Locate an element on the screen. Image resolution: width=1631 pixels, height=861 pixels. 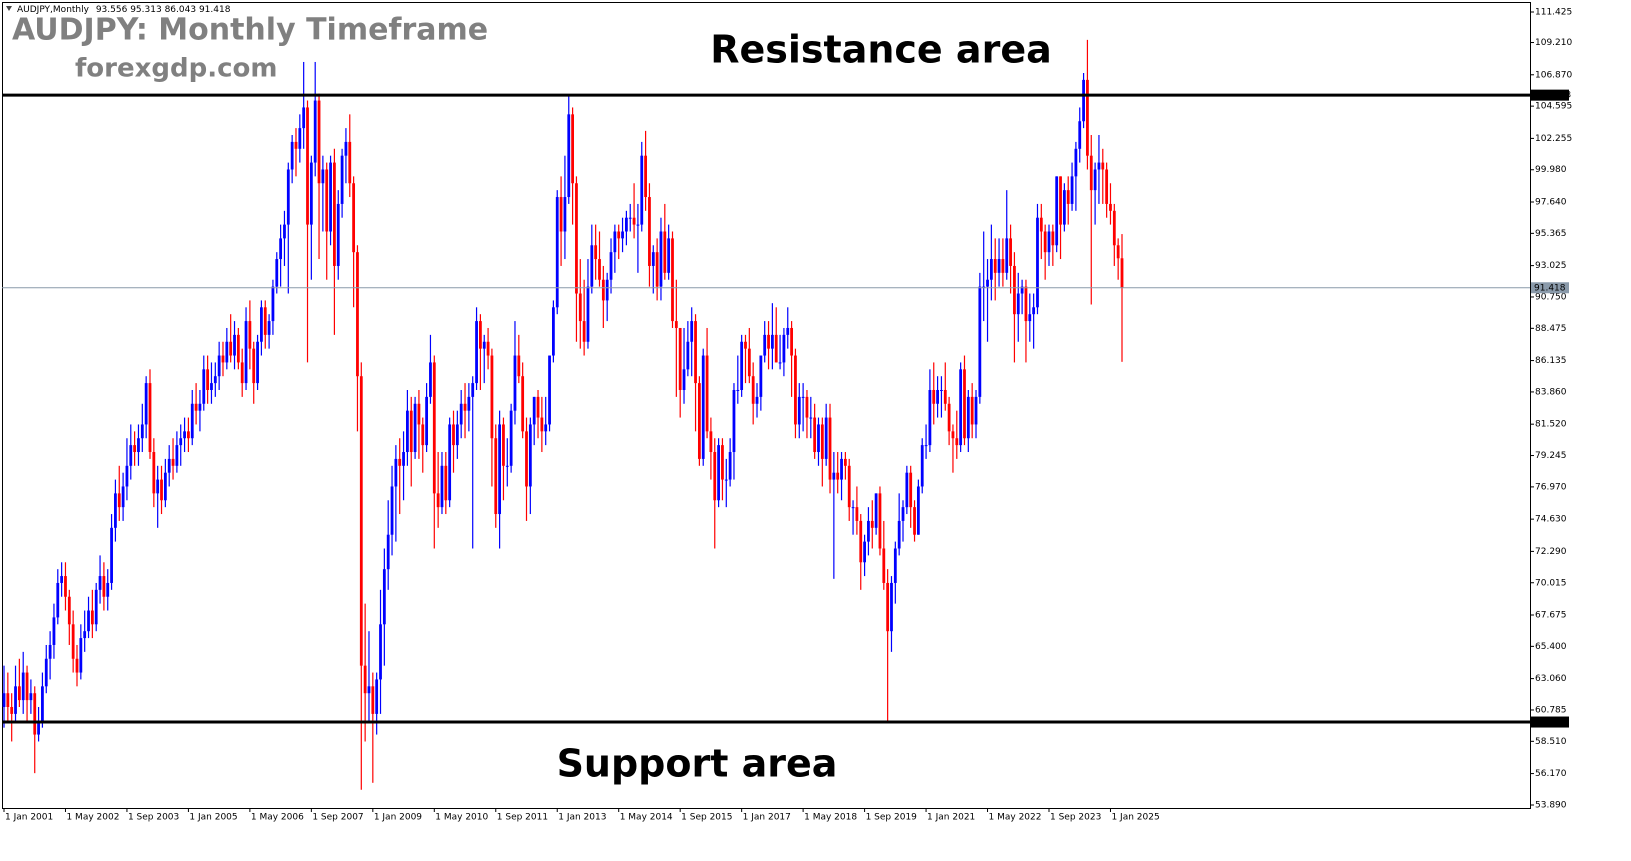
symbol-icon is located at coordinates (9, 8).